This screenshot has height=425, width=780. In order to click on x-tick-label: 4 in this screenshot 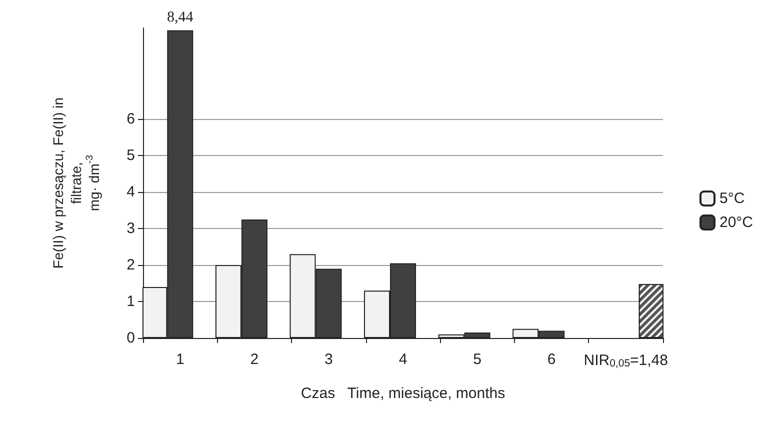, I will do `click(403, 359)`.